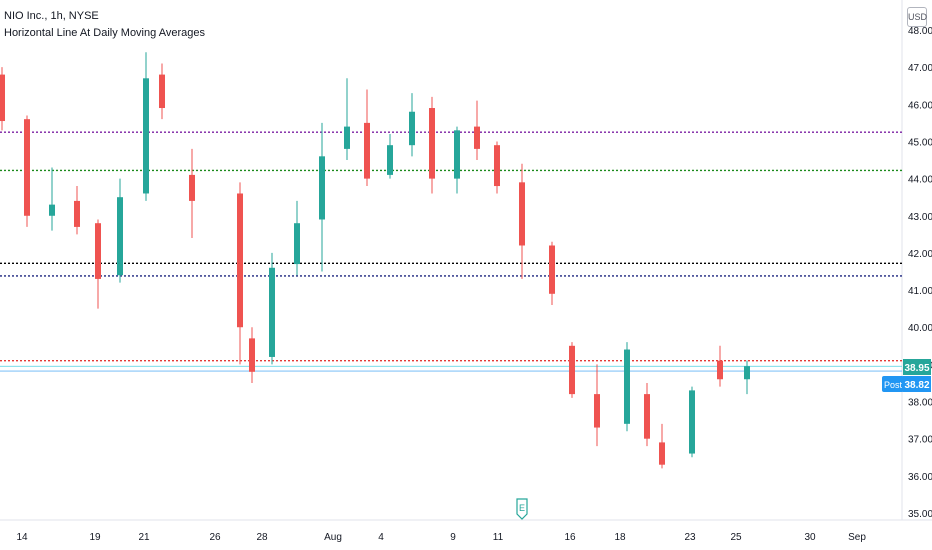 The image size is (932, 550). What do you see at coordinates (570, 537) in the screenshot?
I see `x-tick-label: 16` at bounding box center [570, 537].